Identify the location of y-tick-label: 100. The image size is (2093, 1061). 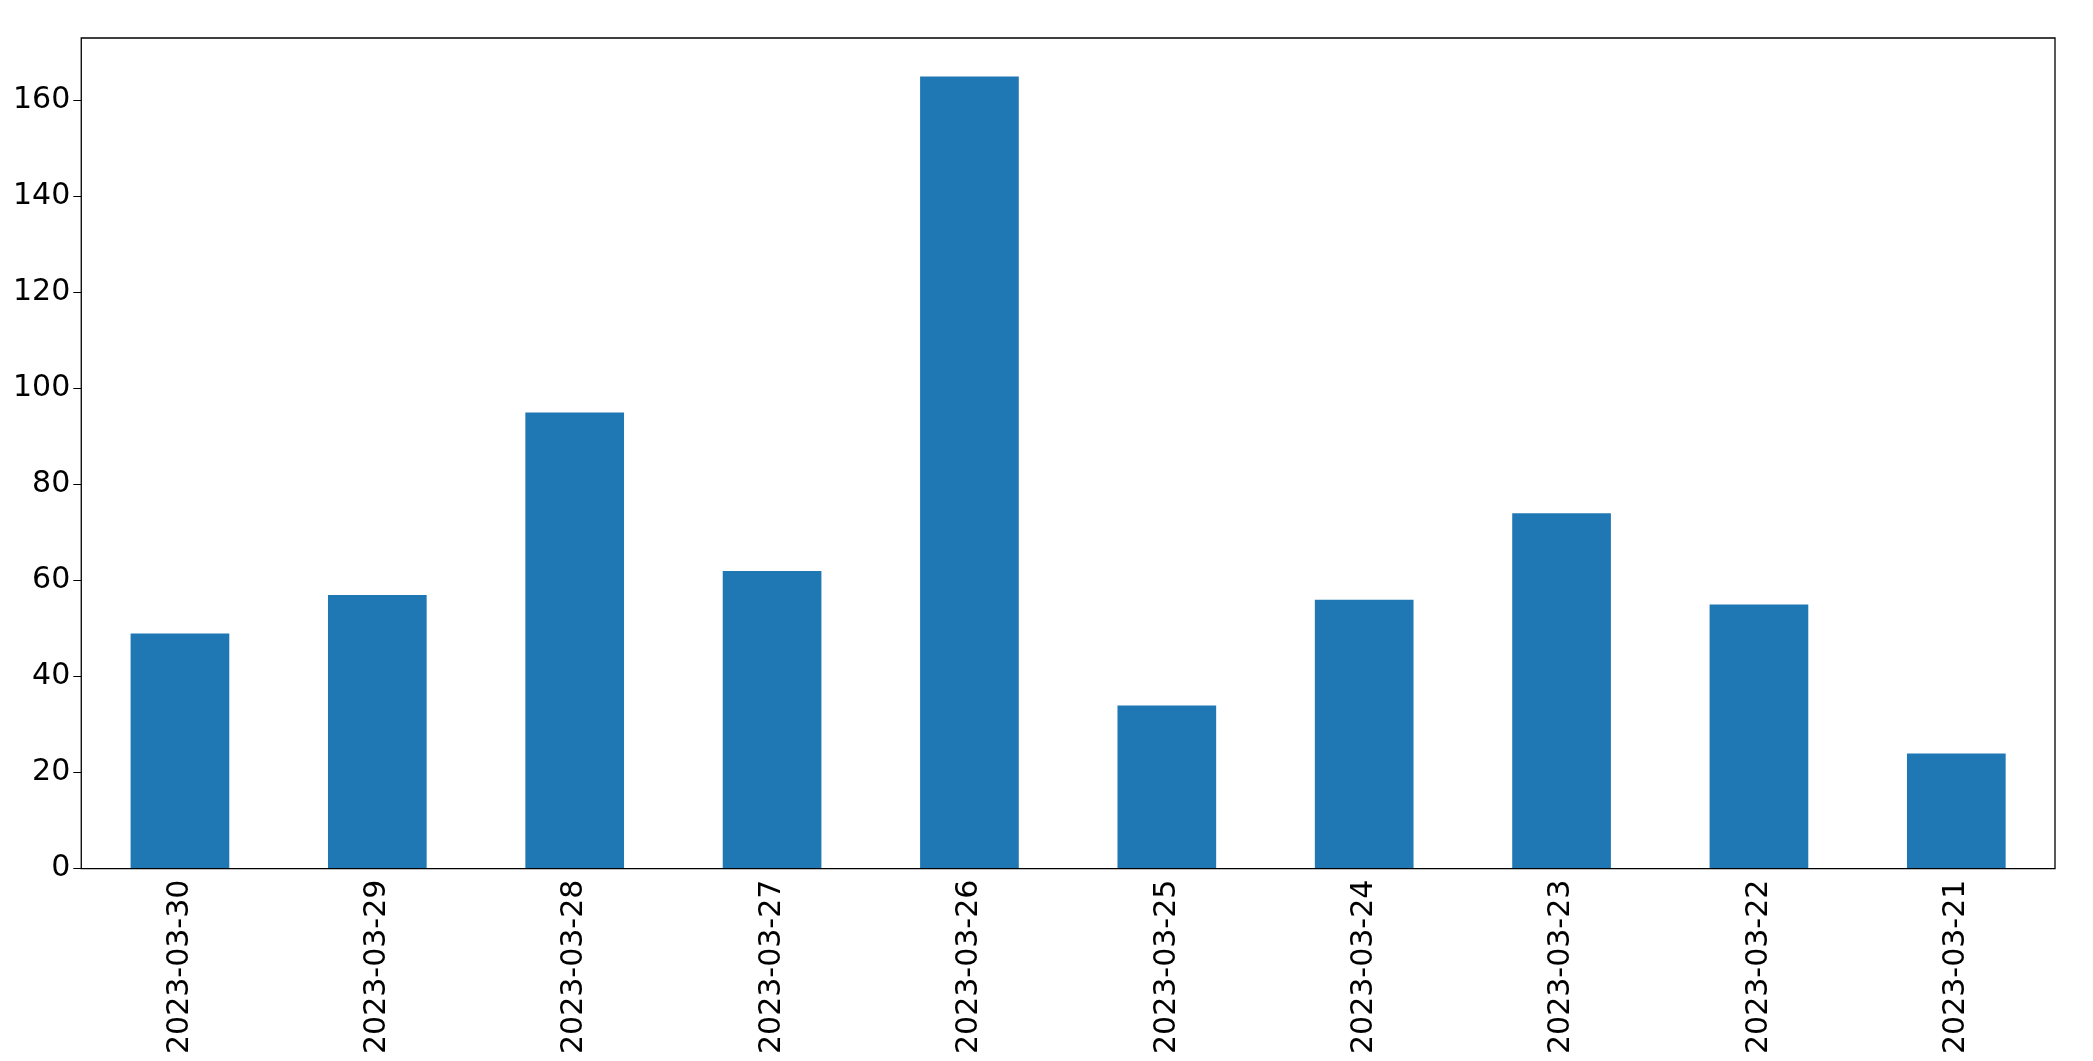
(42, 386).